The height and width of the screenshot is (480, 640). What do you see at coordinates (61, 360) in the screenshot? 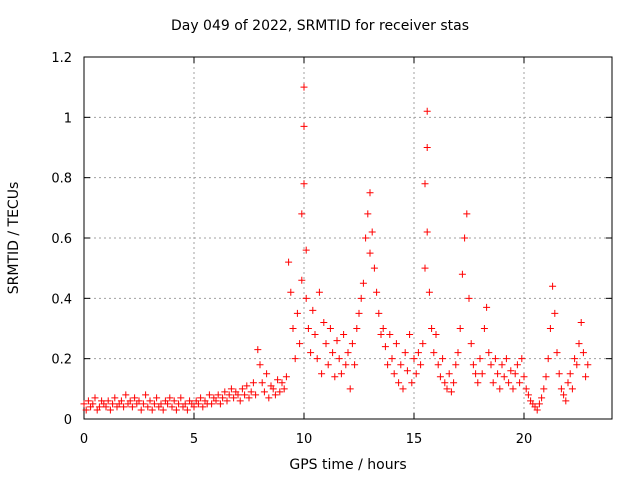
I see `y-tick-label: 0.2` at bounding box center [61, 360].